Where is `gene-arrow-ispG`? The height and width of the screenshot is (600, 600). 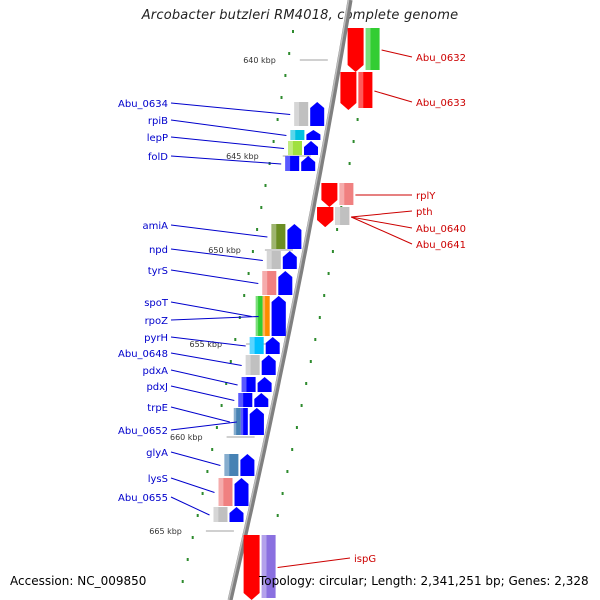 gene-arrow-ispG is located at coordinates (251, 567).